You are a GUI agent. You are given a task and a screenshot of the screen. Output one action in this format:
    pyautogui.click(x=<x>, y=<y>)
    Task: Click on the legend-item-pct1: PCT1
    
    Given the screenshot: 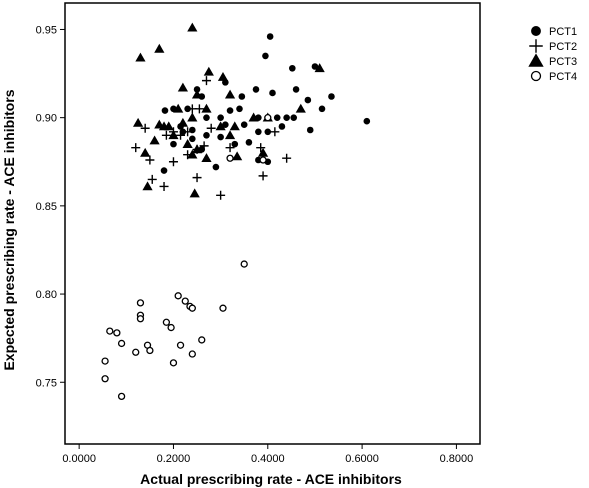 What is the action you would take?
    pyautogui.click(x=554, y=32)
    